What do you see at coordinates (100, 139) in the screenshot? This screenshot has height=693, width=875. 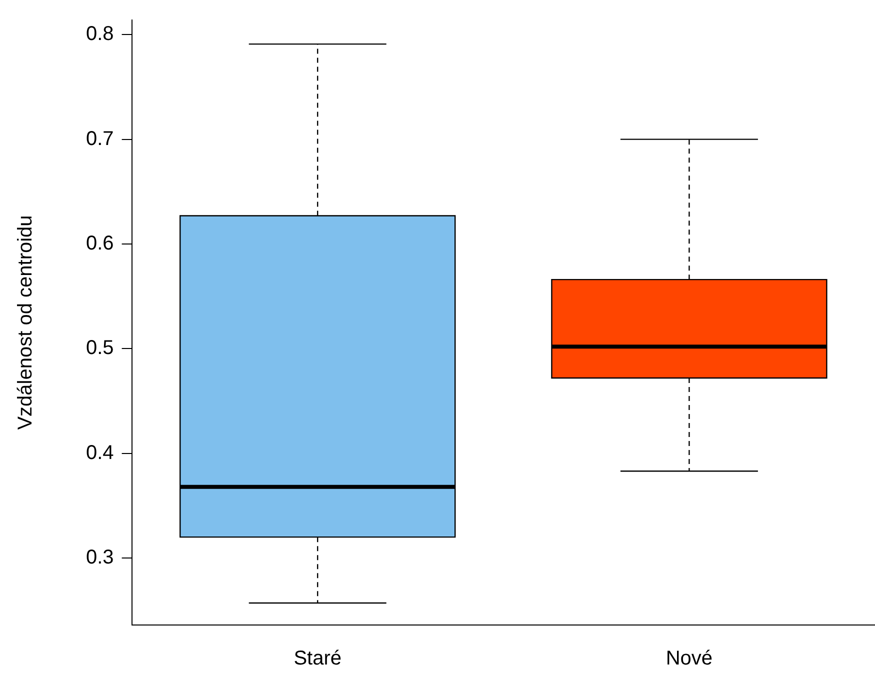 I see `y-tick-label: 0.7` at bounding box center [100, 139].